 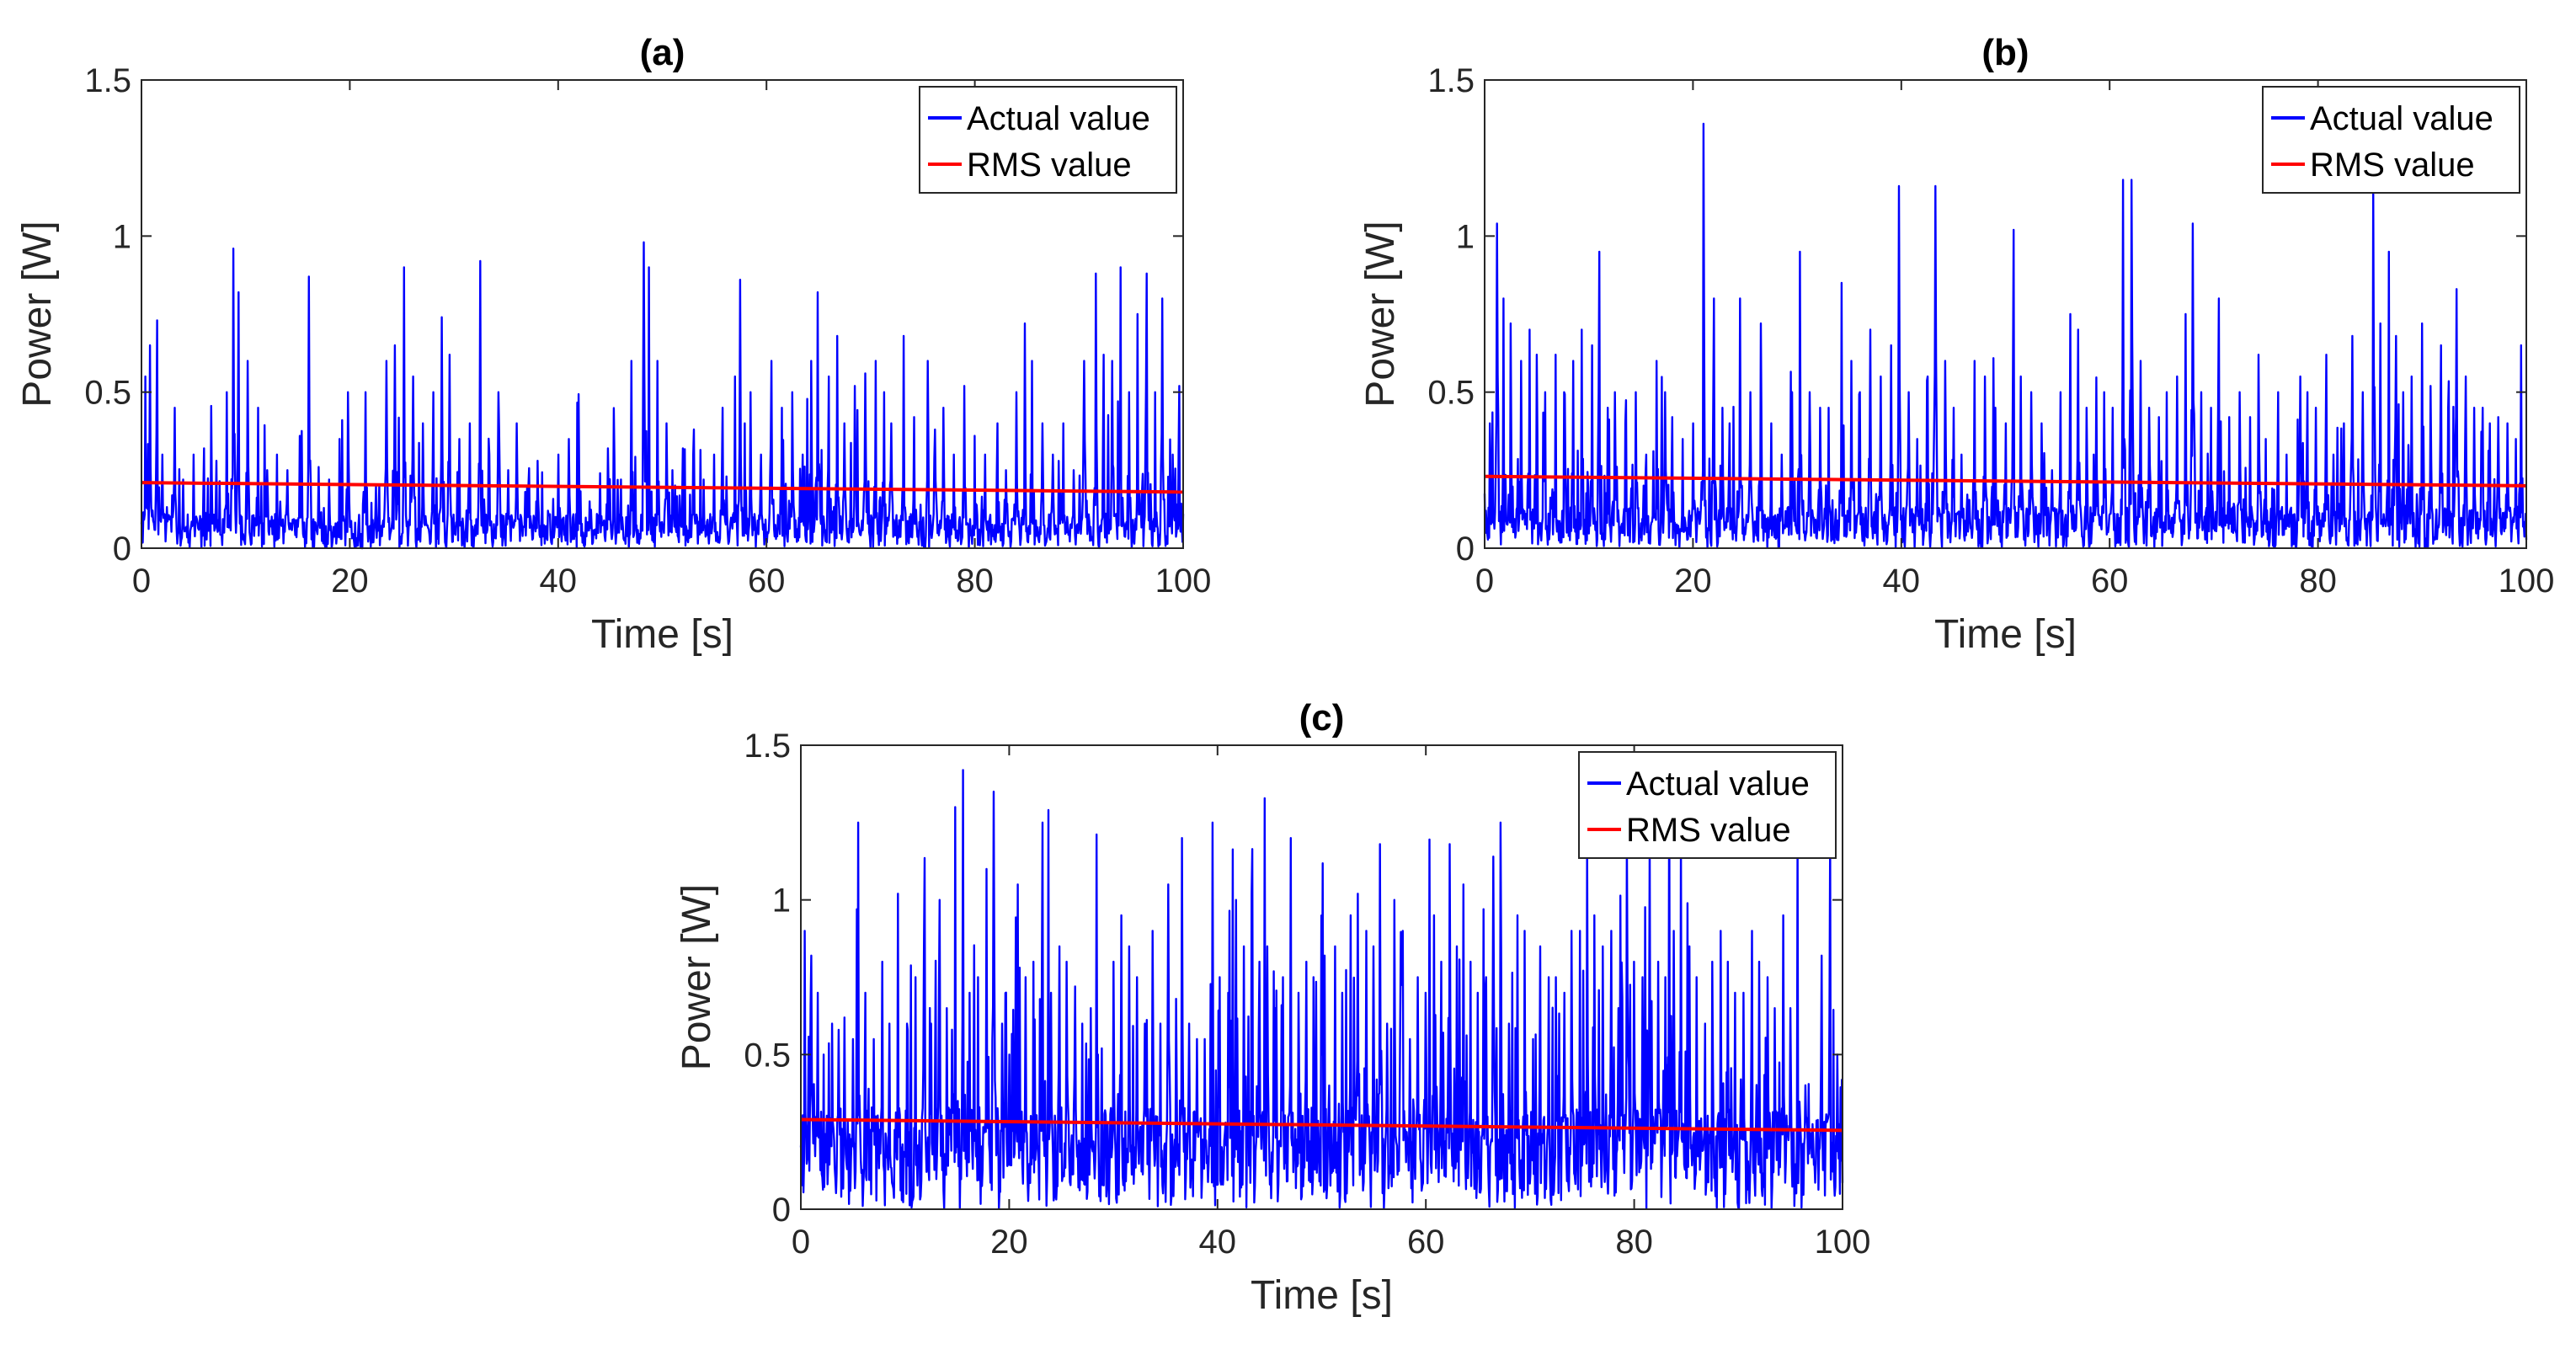 I want to click on chart-title: (a), so click(x=662, y=52).